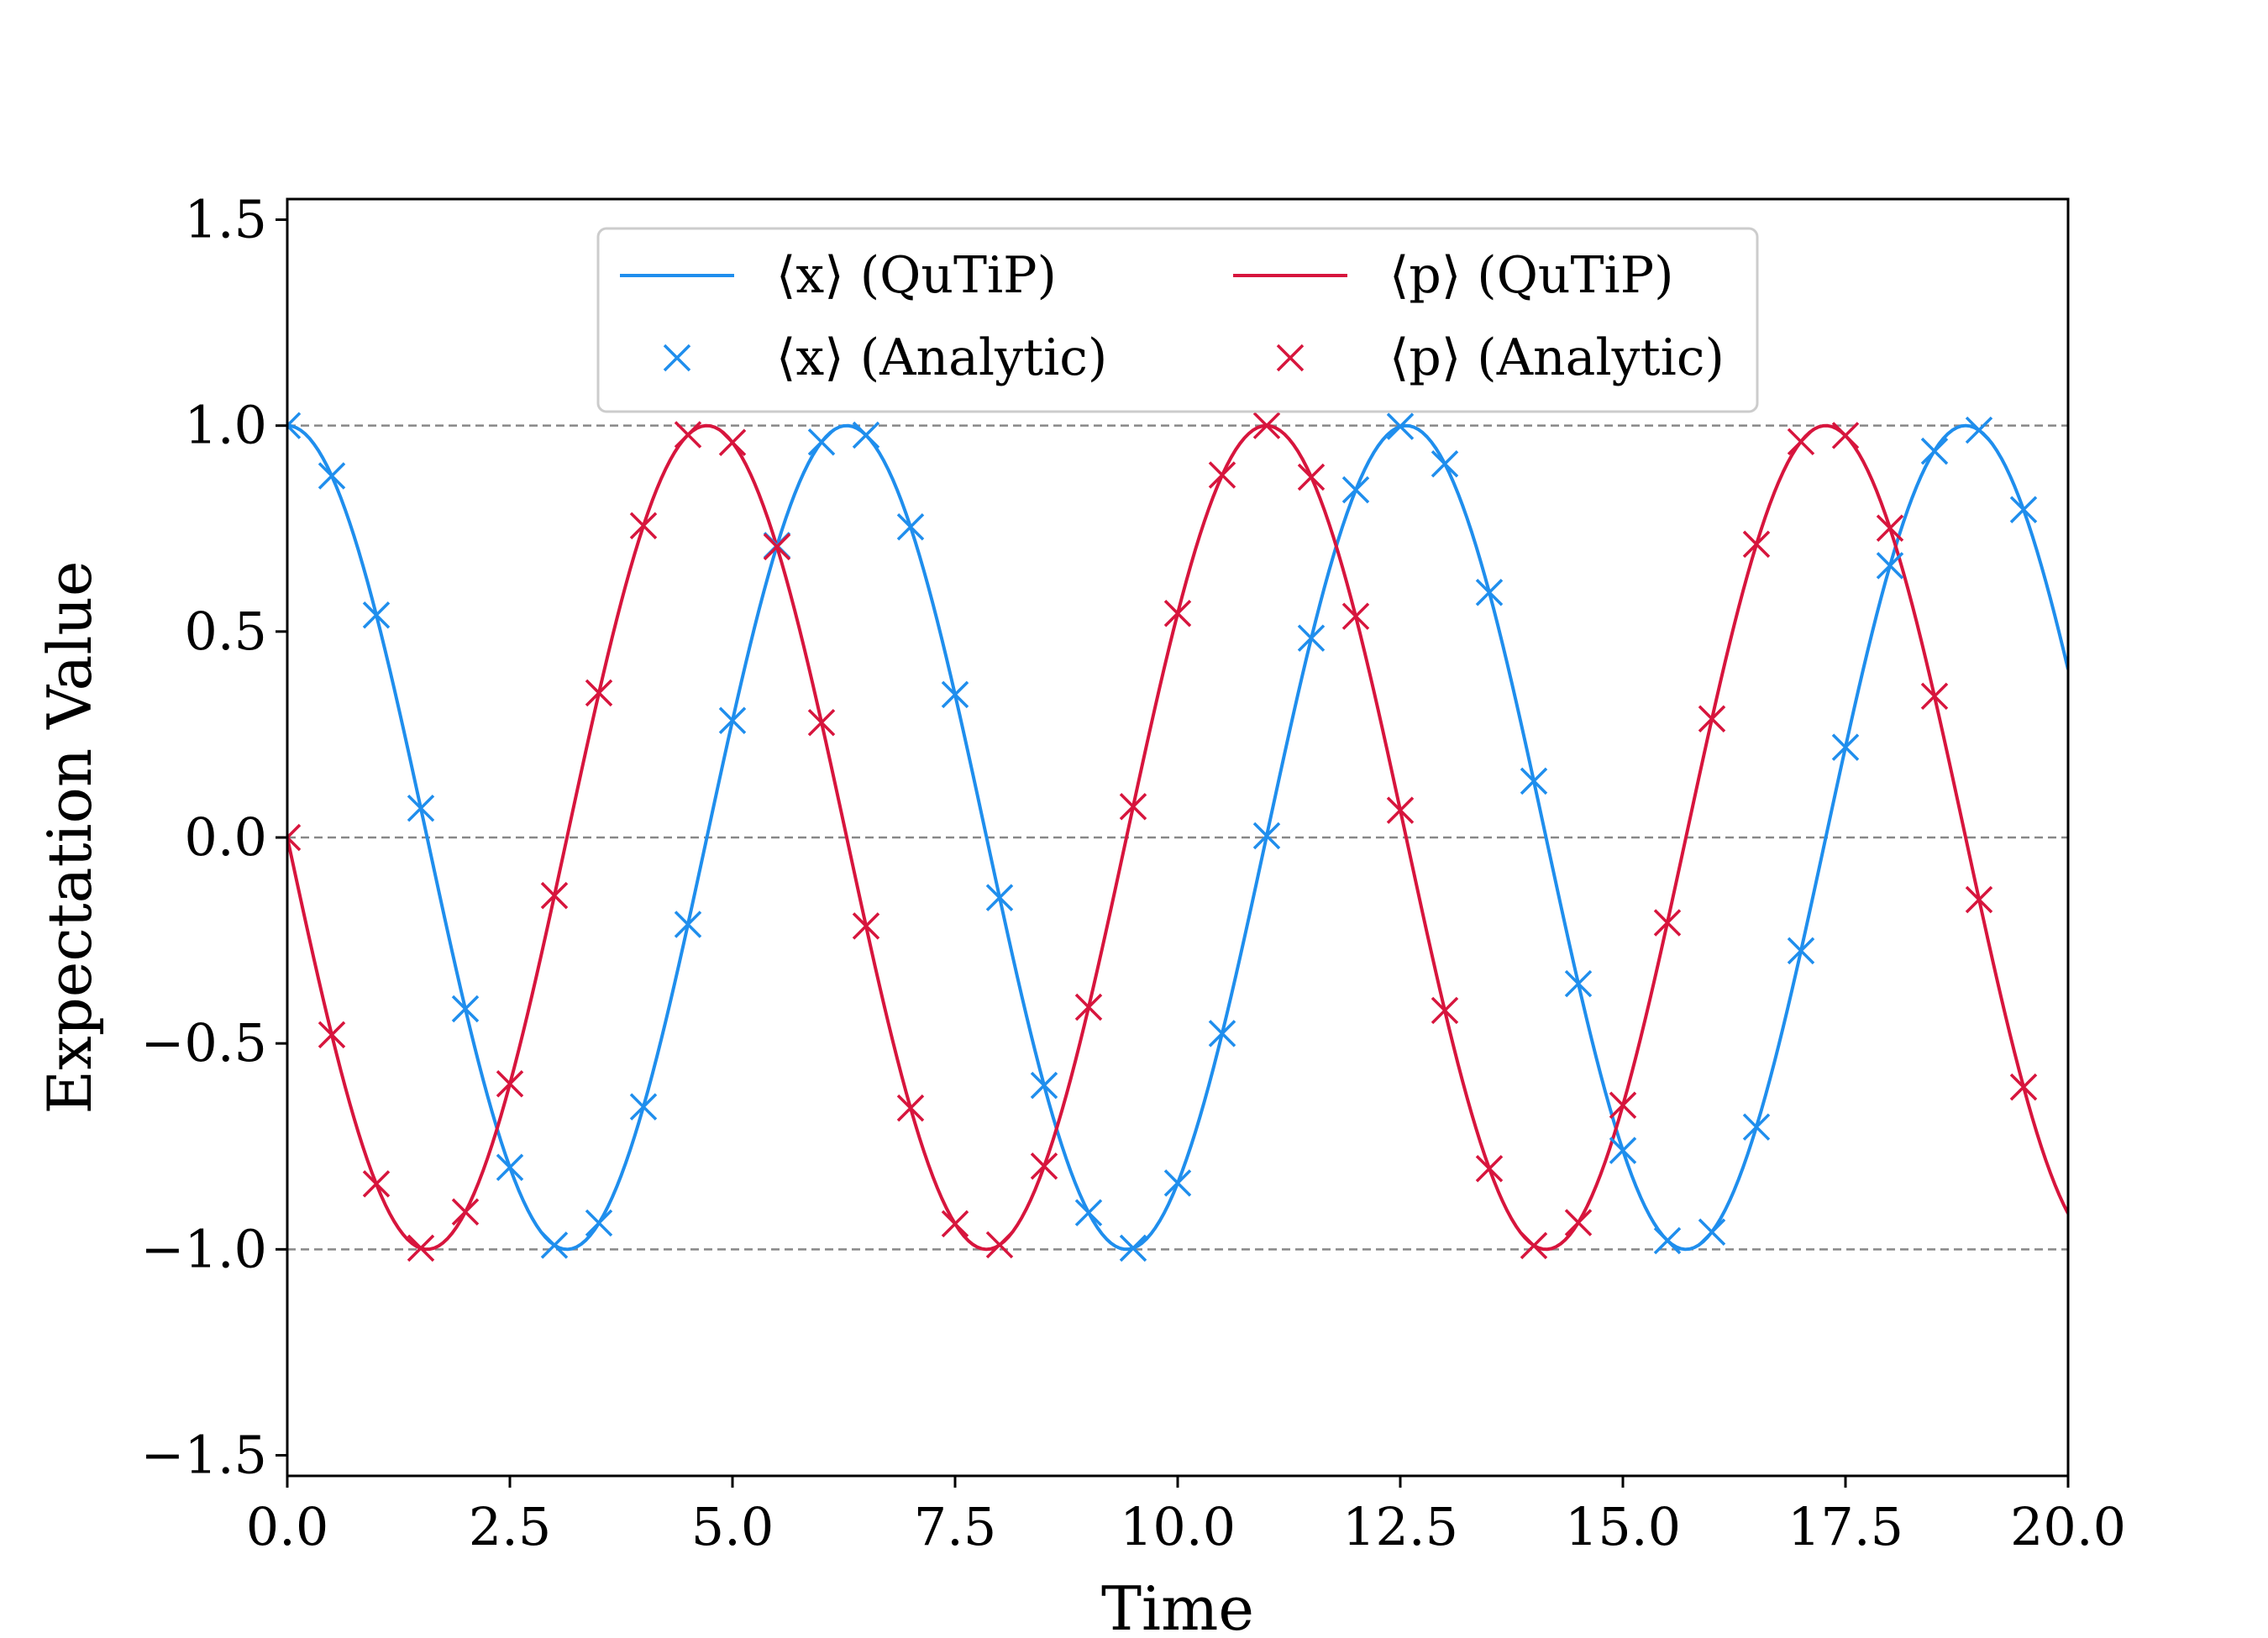 The width and height of the screenshot is (2268, 1638). Describe the element at coordinates (203, 1043) in the screenshot. I see `y-tick-label: −0.5` at that location.